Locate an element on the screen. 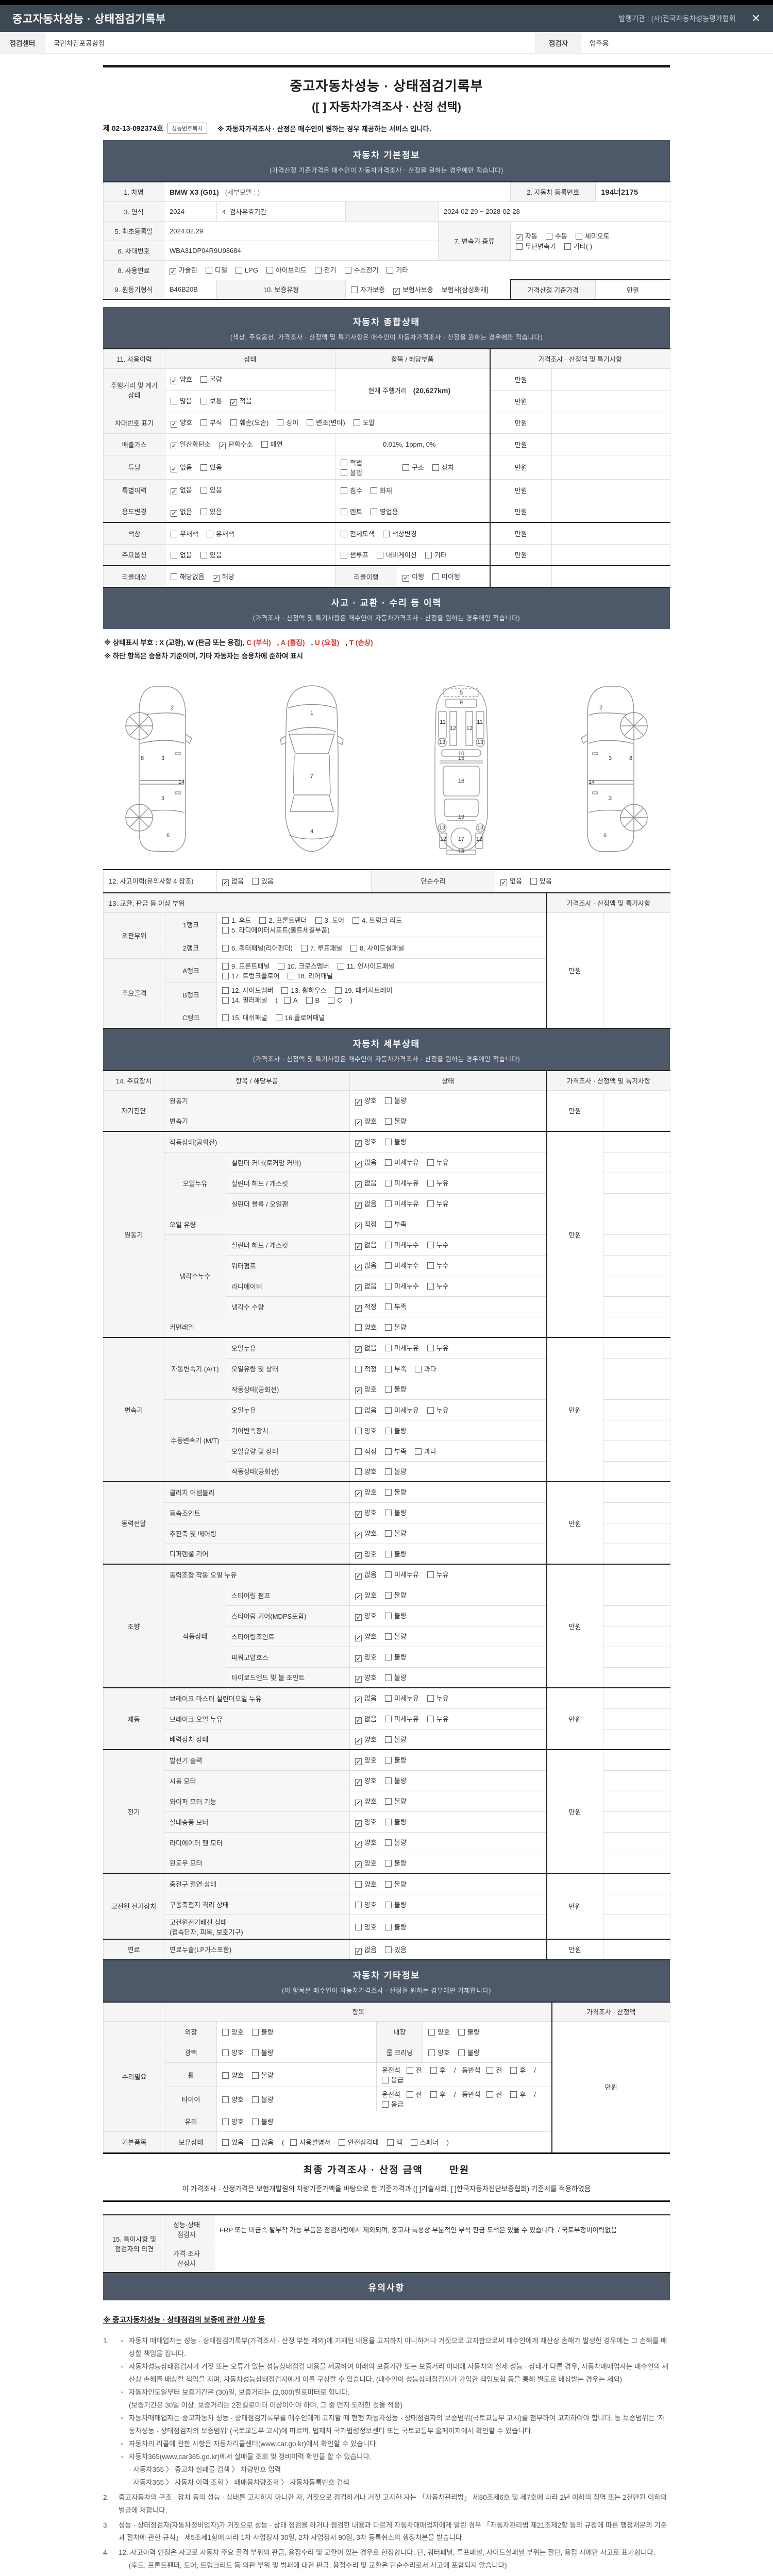 The image size is (773, 2576). checkbox-option: 11. 인사이드패널 is located at coordinates (365, 966).